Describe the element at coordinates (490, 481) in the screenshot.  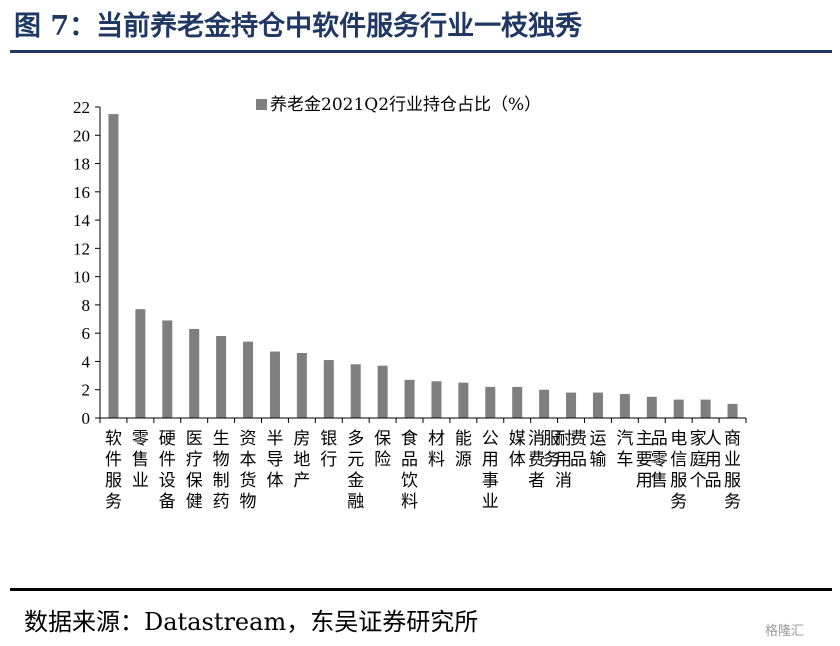
I see `x-category-char: 事` at that location.